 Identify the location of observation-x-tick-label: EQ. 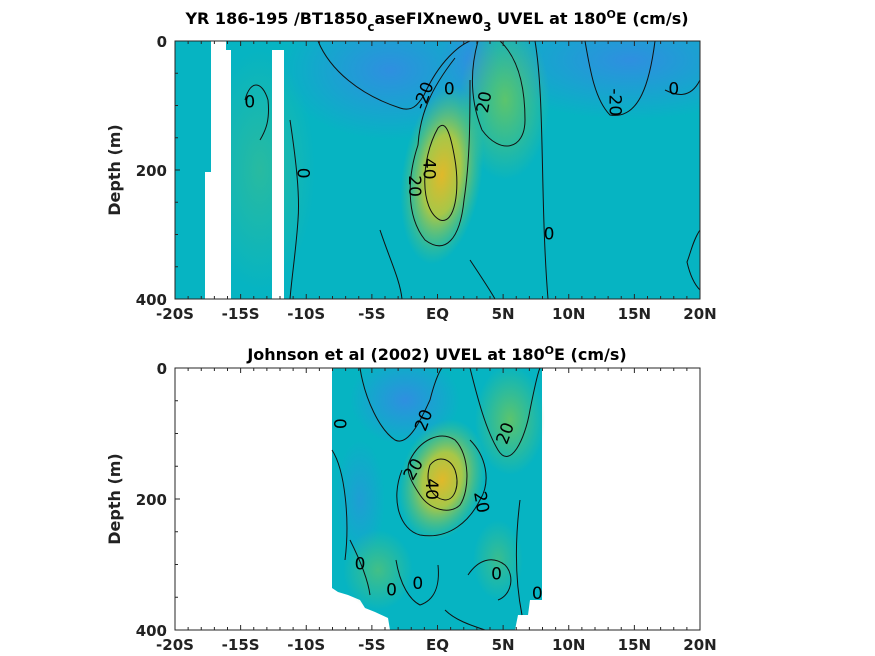
(437, 645).